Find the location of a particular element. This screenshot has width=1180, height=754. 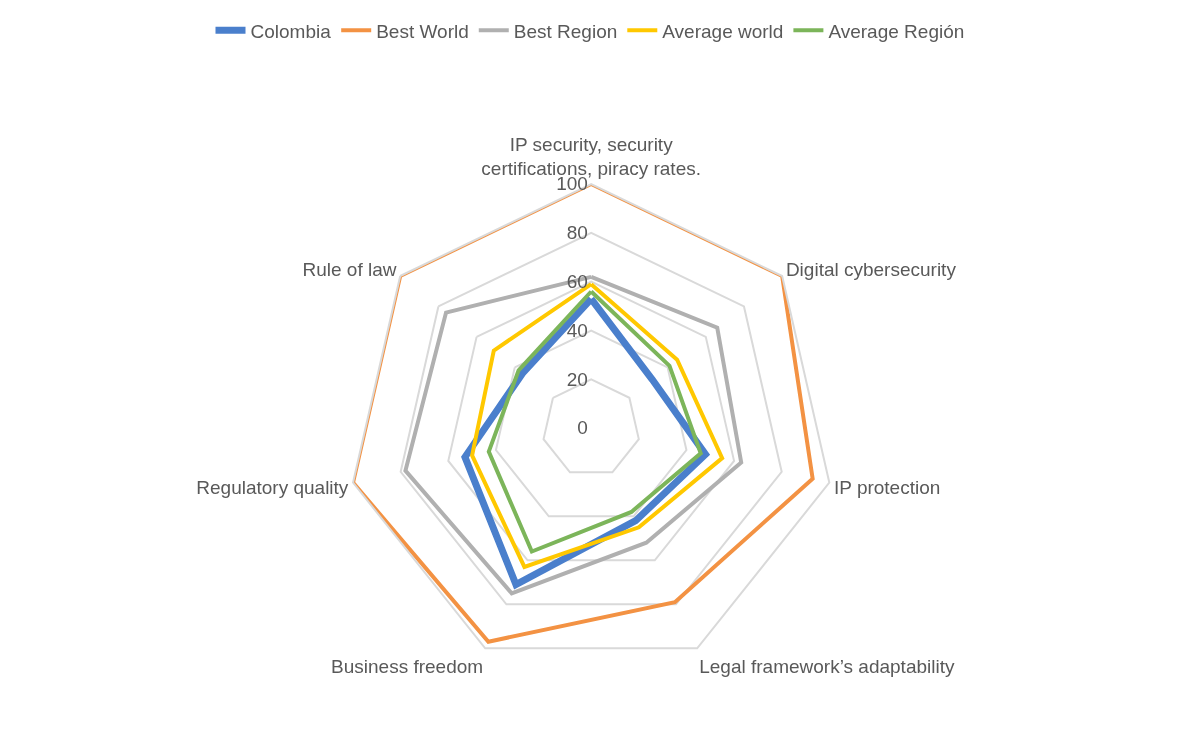

spoke-label: Legal framework’s adaptability is located at coordinates (827, 666).